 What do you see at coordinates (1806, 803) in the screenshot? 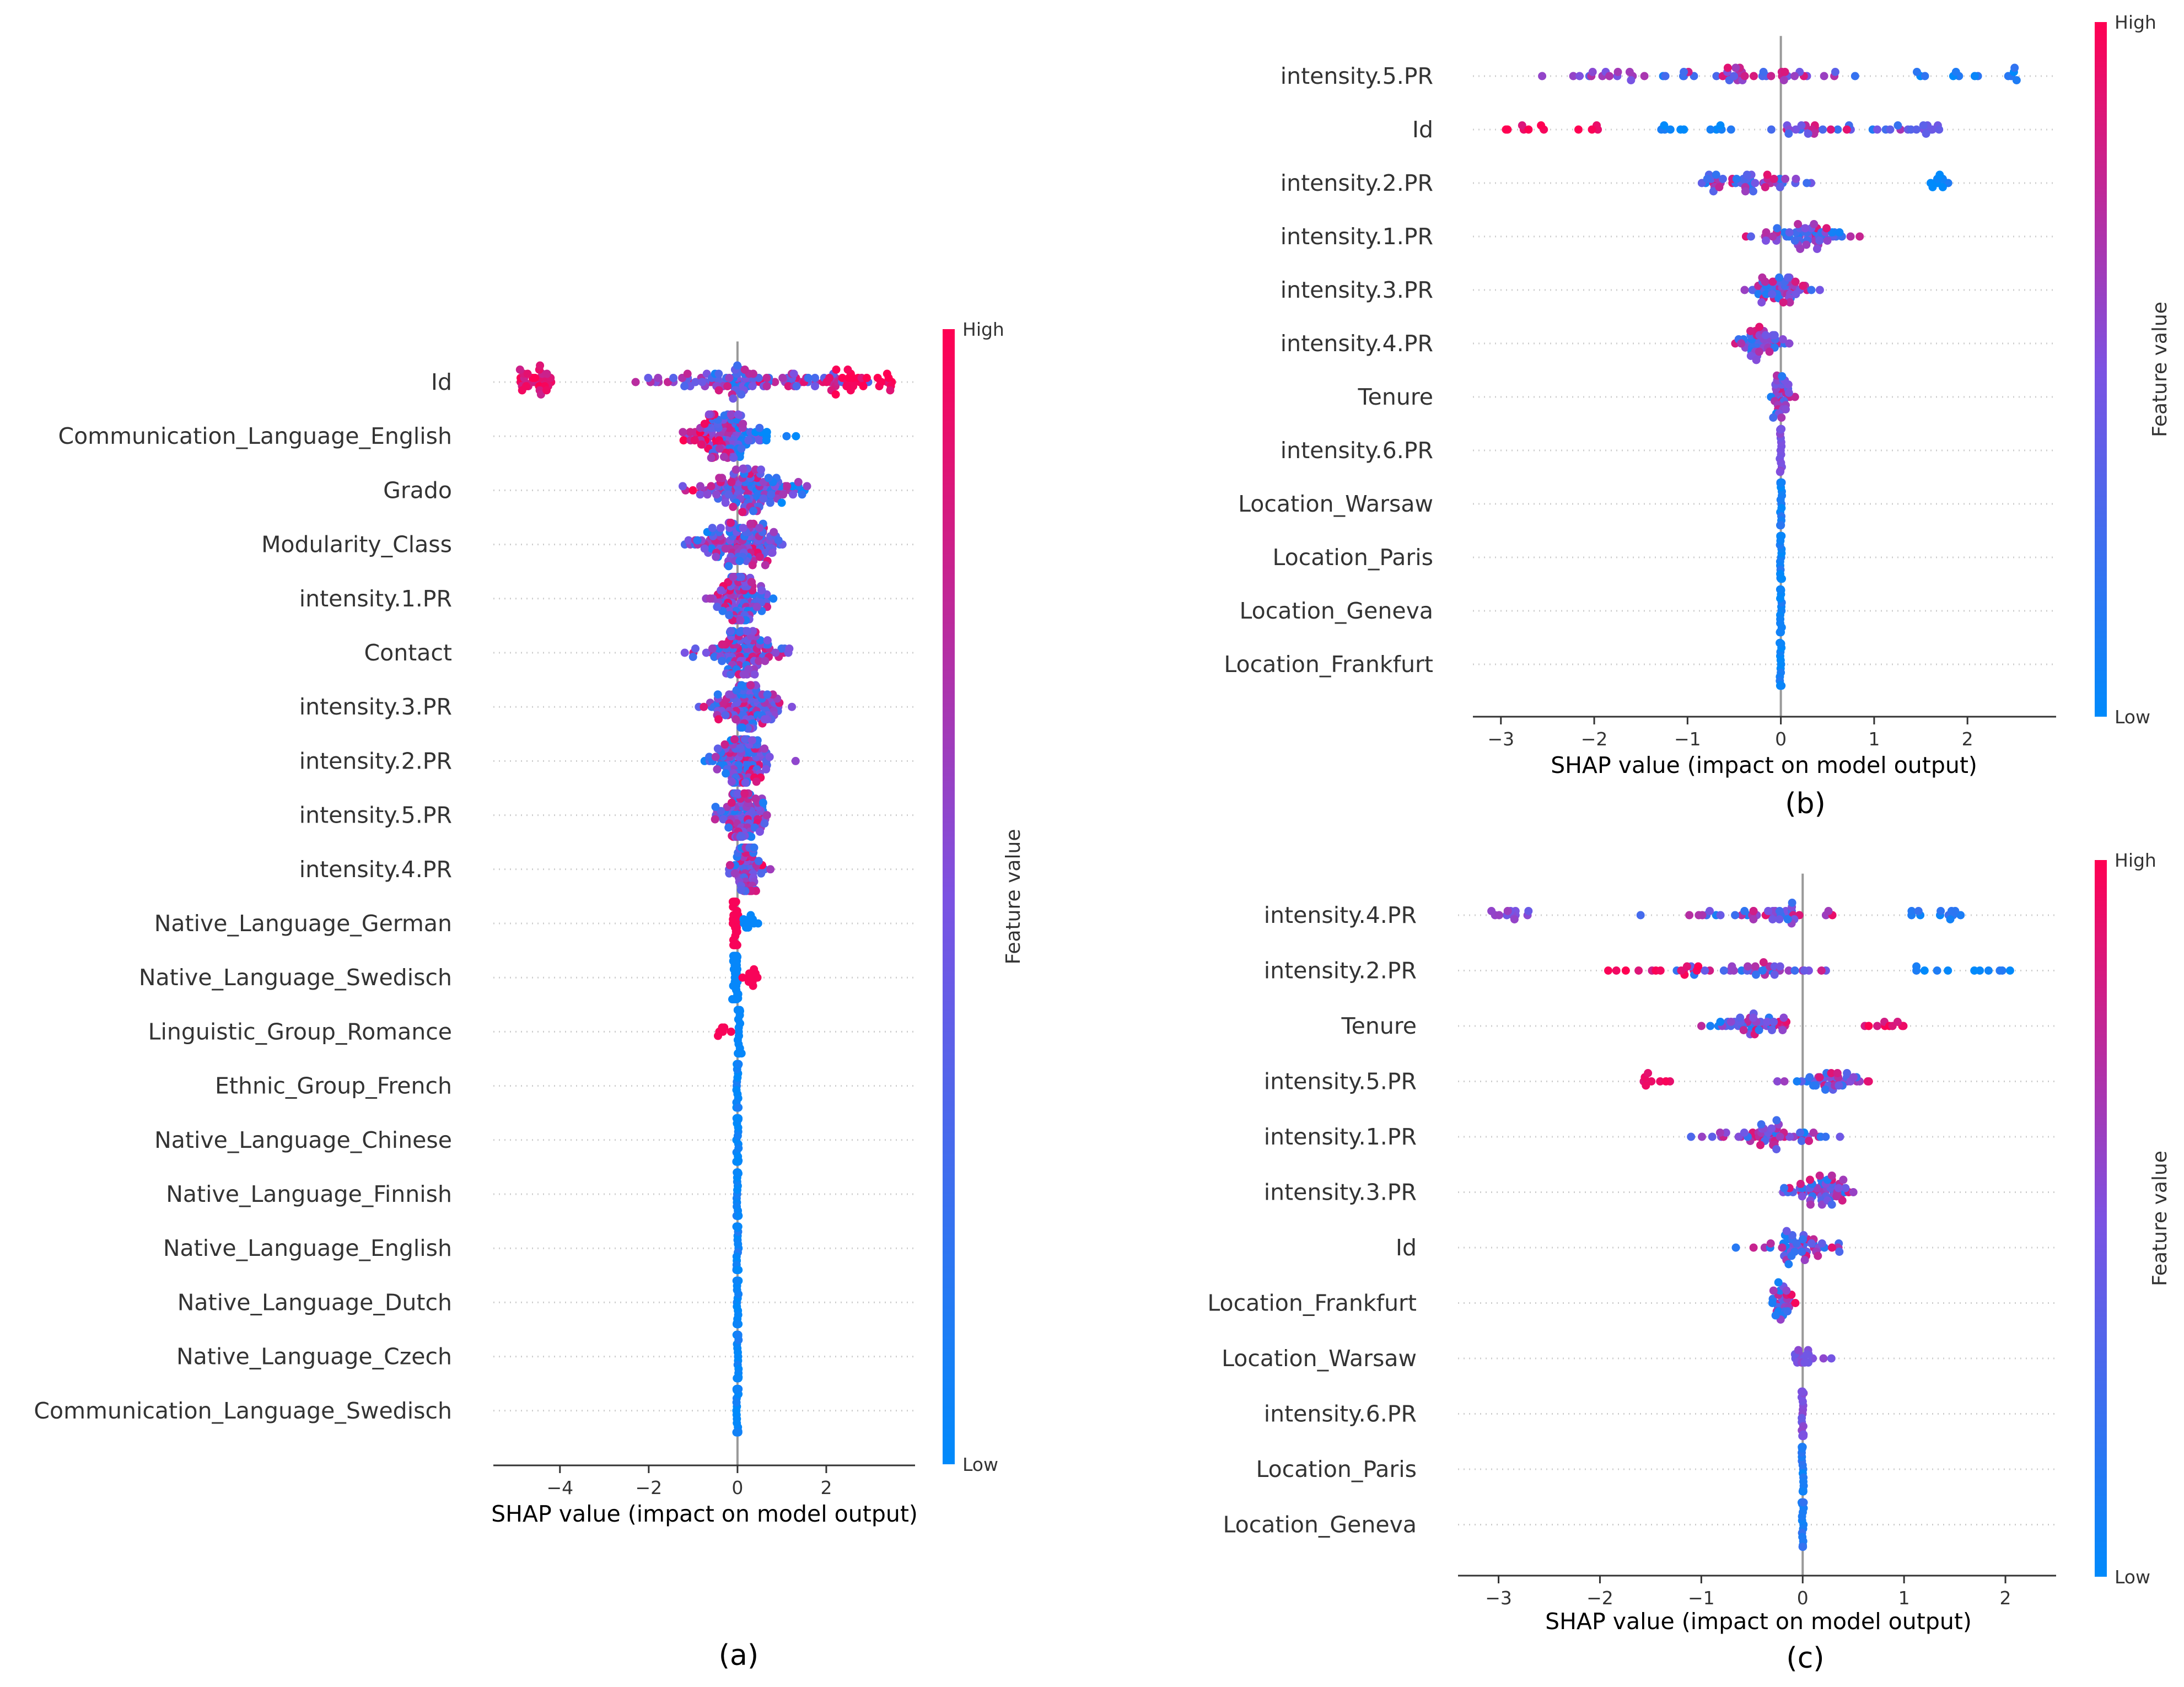
I see `panel-caption: (b)` at bounding box center [1806, 803].